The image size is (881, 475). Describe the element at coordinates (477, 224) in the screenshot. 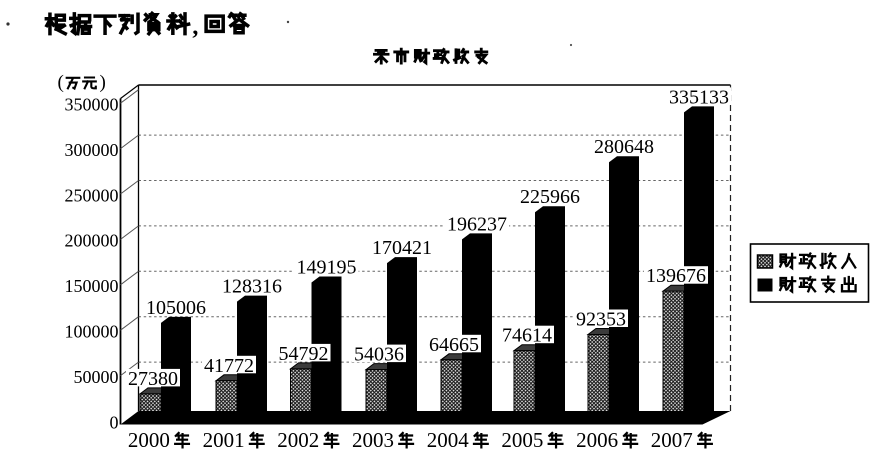

I see `svg-text: 196237` at that location.